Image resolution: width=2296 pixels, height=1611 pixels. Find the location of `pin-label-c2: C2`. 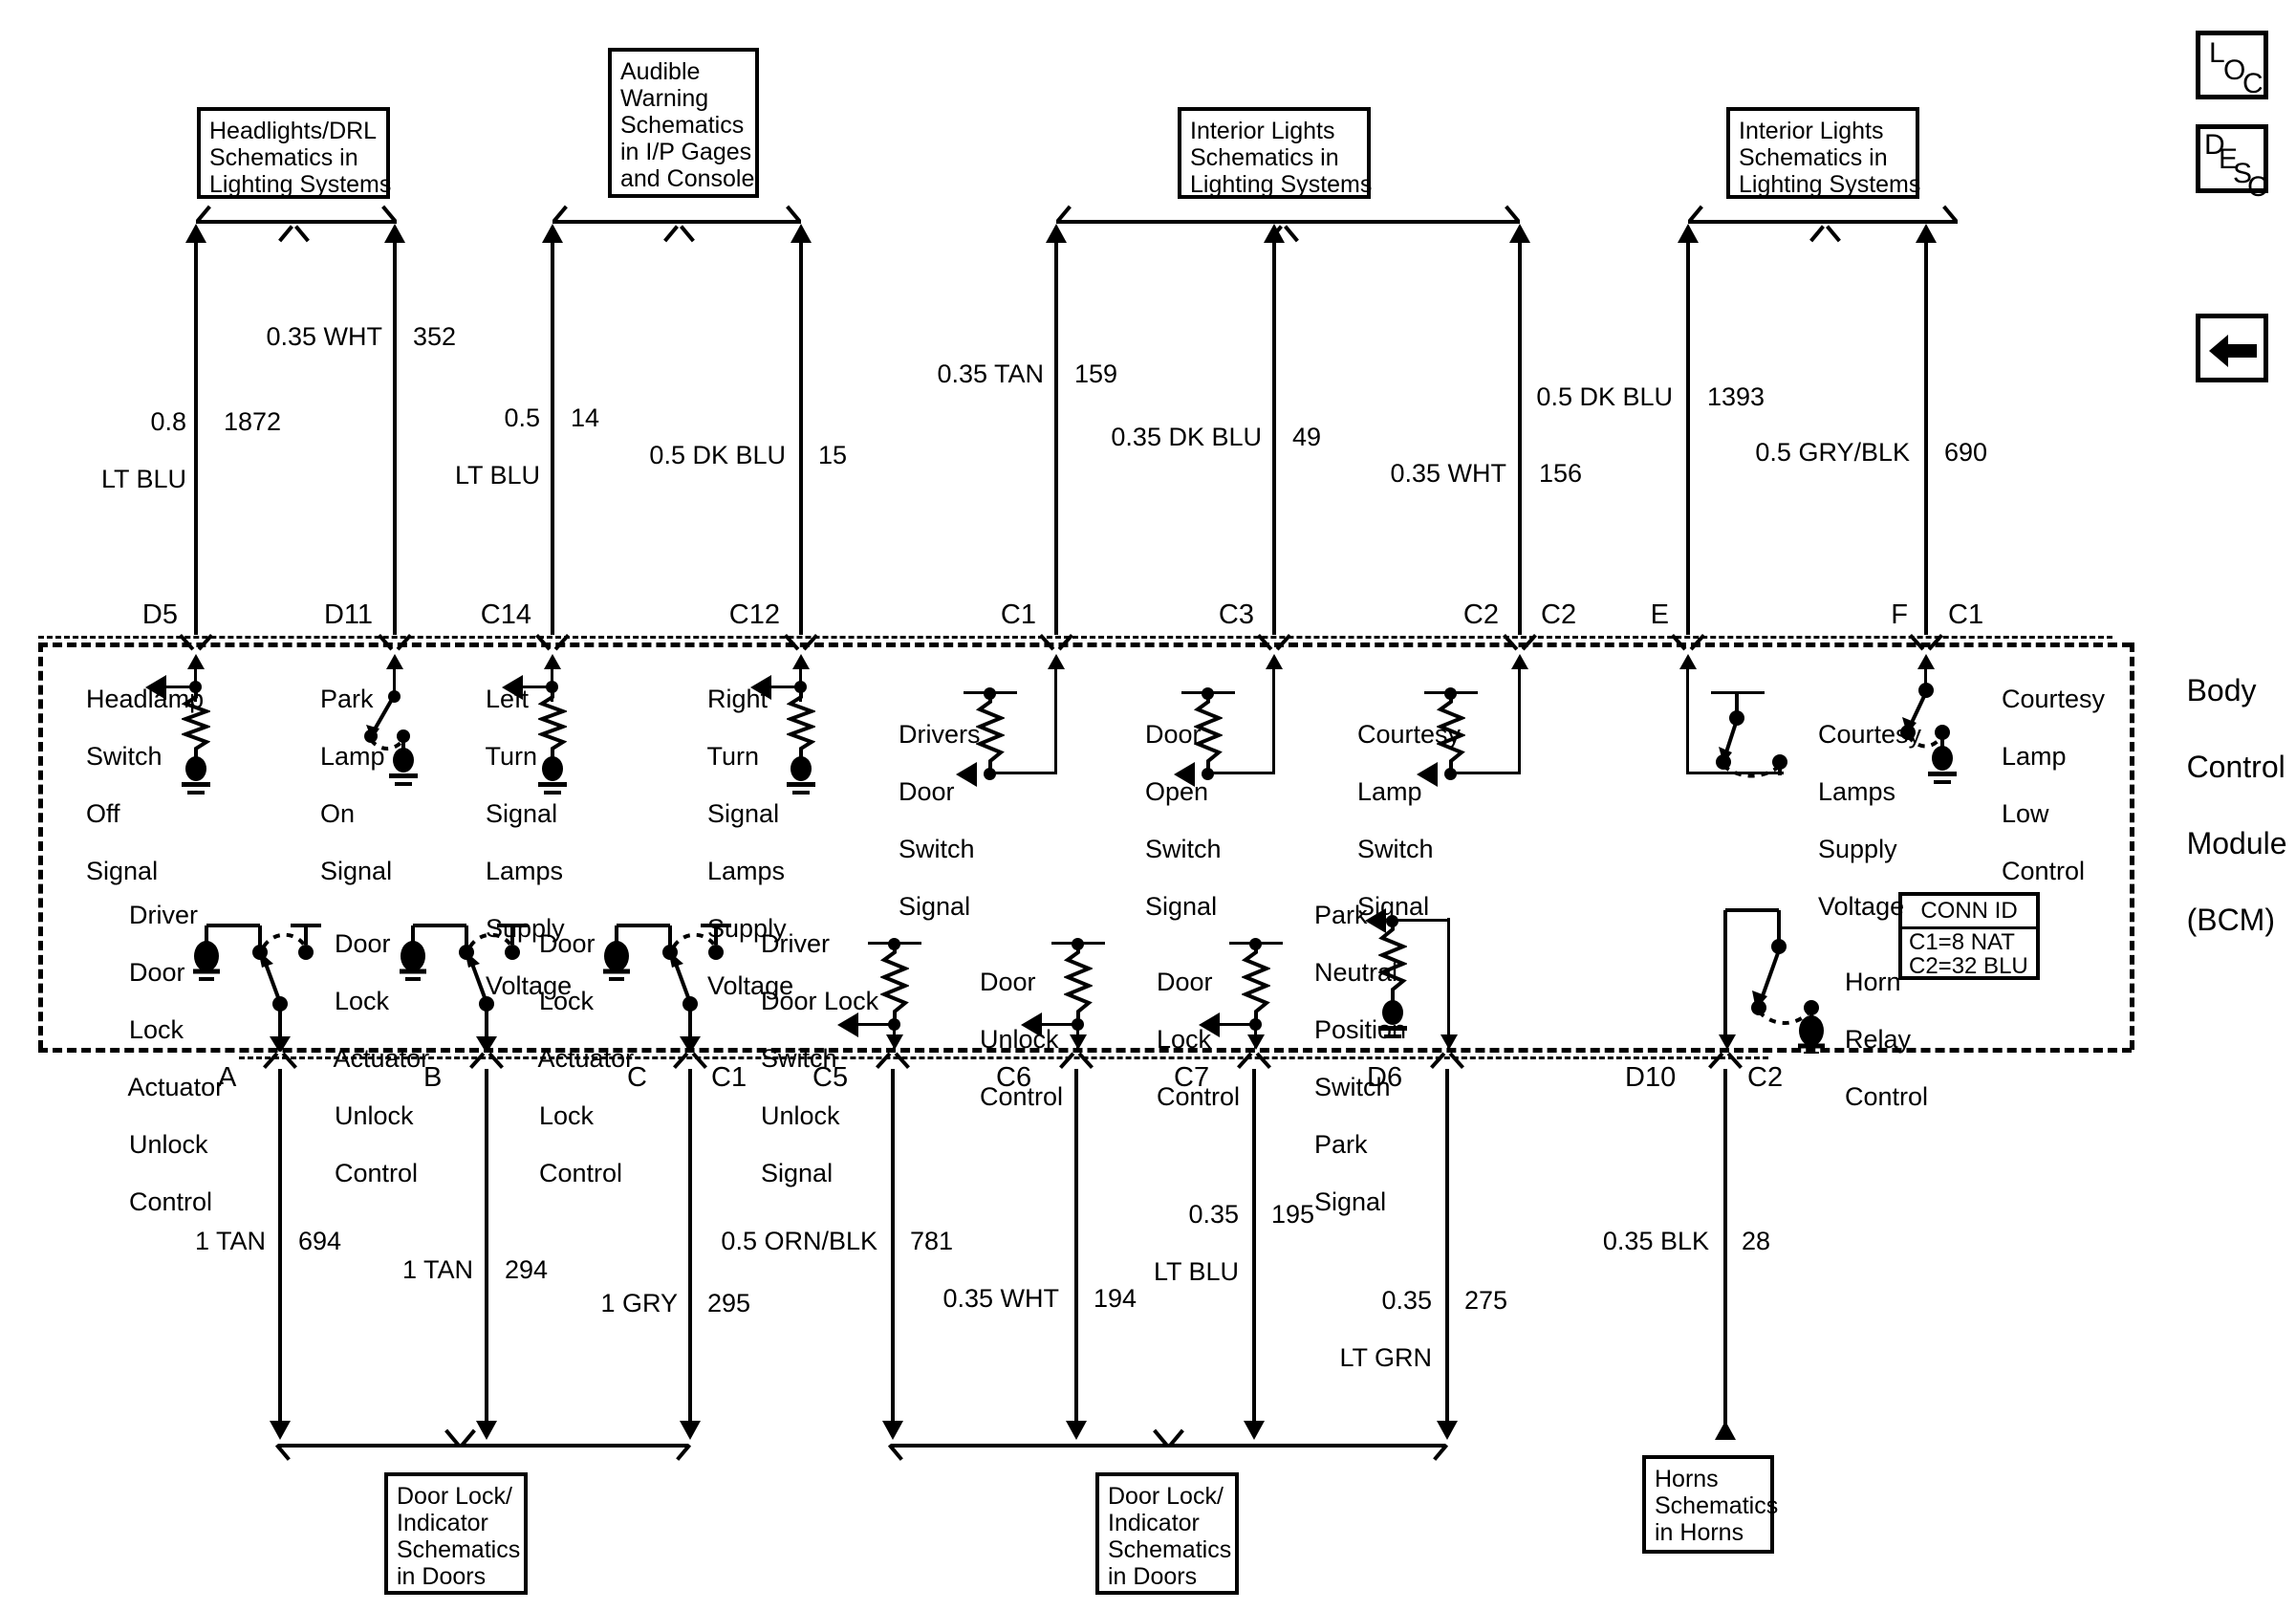

pin-label-c2: C2 is located at coordinates (1480, 614).